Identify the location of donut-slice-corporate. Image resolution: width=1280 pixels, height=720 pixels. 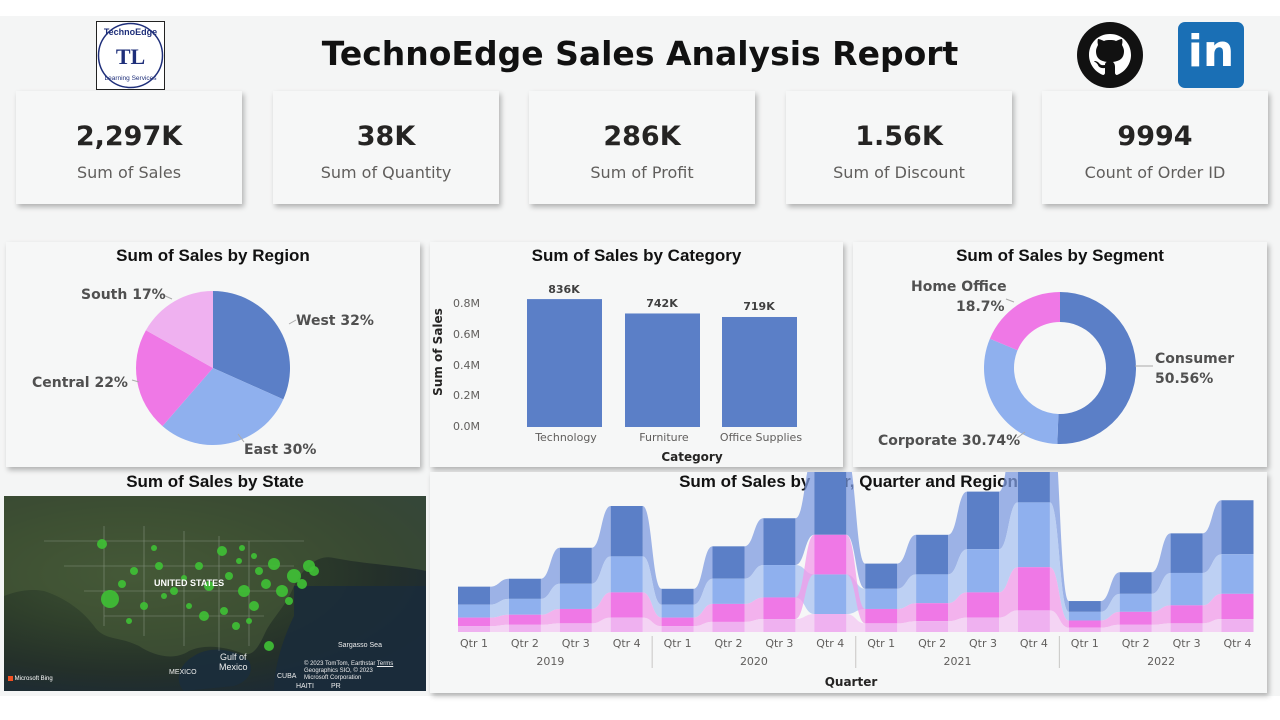
(1021, 391).